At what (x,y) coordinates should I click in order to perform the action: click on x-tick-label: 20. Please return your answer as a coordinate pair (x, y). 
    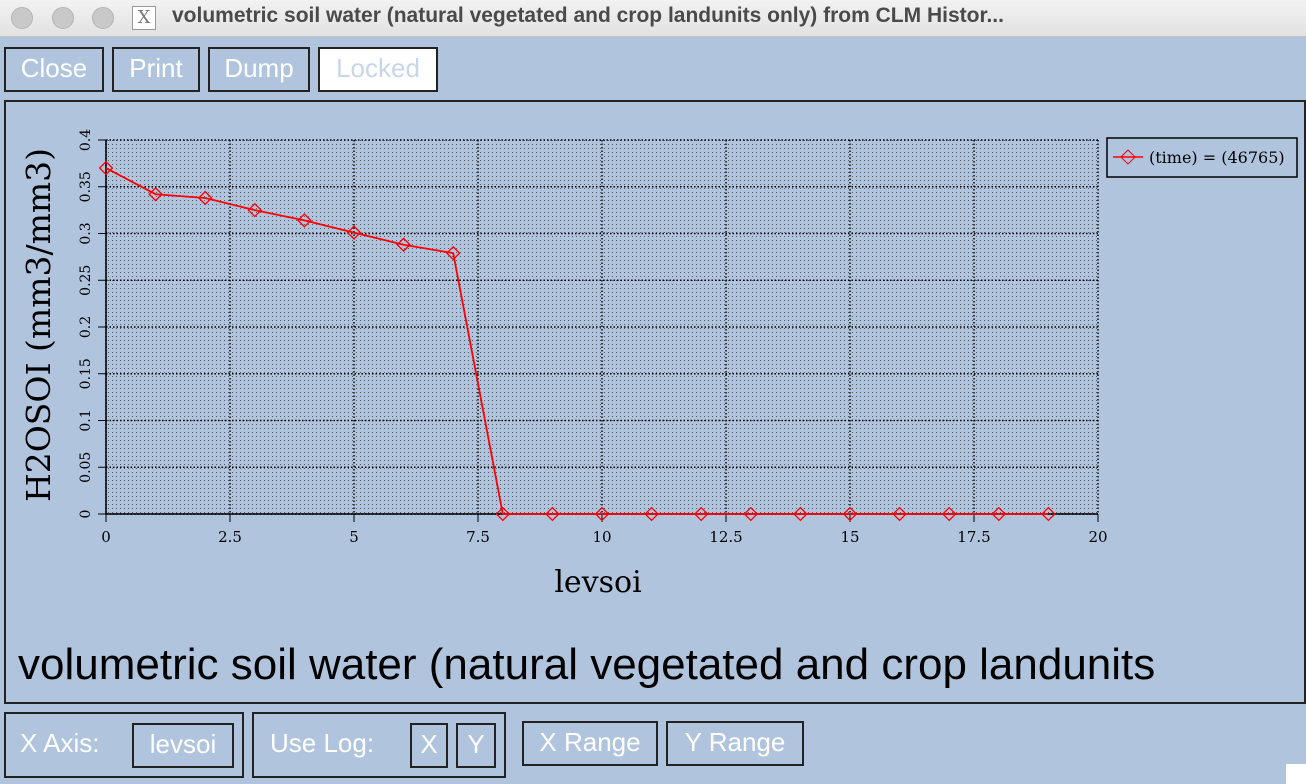
    Looking at the image, I should click on (1097, 537).